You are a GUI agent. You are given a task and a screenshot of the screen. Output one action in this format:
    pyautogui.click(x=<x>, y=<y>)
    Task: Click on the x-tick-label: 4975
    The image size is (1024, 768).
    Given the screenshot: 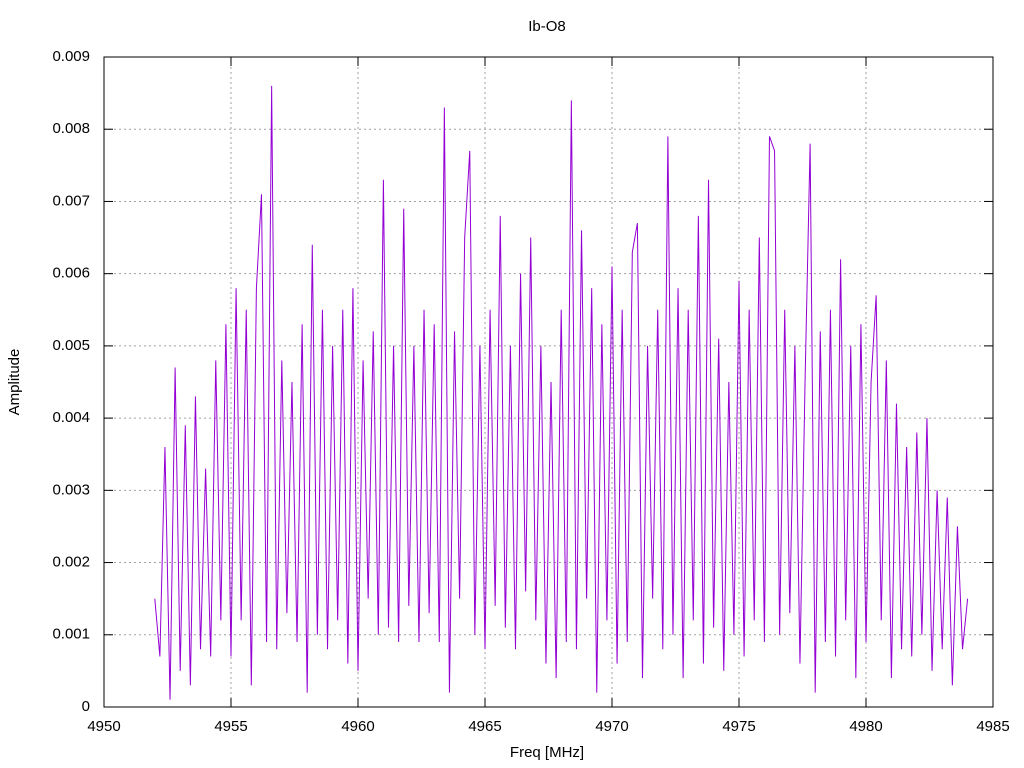 What is the action you would take?
    pyautogui.click(x=738, y=726)
    